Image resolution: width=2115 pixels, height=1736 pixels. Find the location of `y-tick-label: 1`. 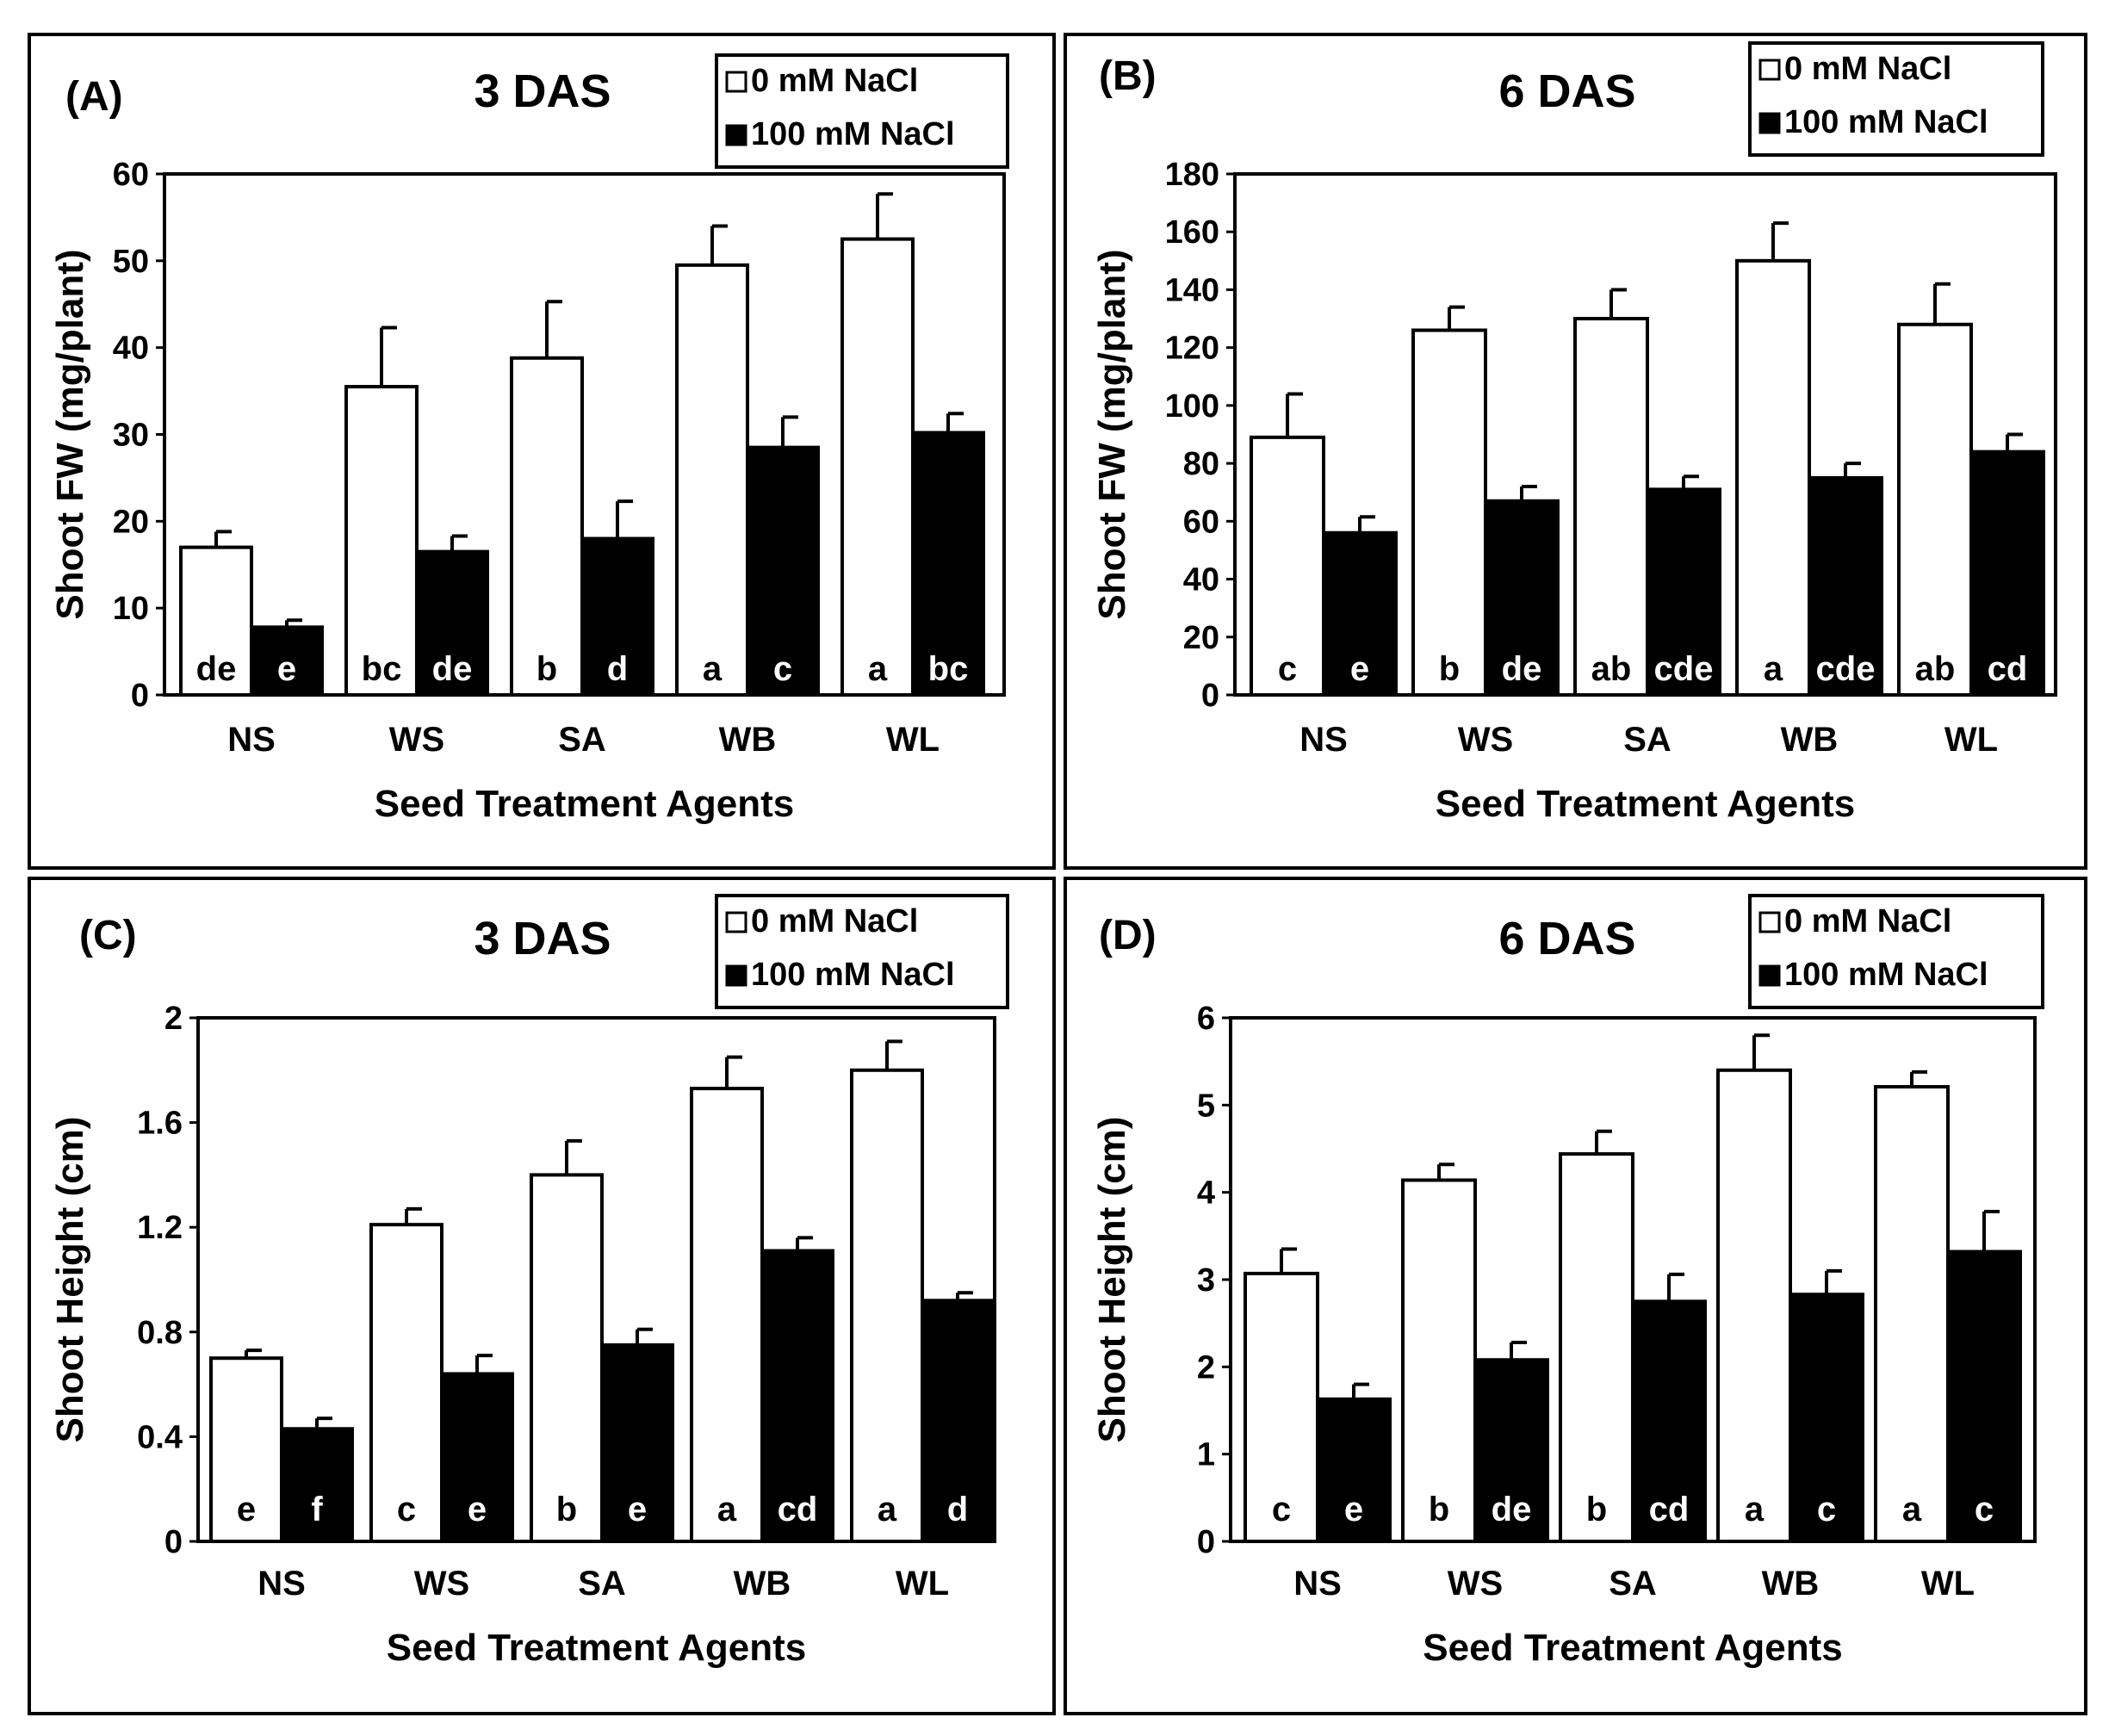

y-tick-label: 1 is located at coordinates (1206, 1455).